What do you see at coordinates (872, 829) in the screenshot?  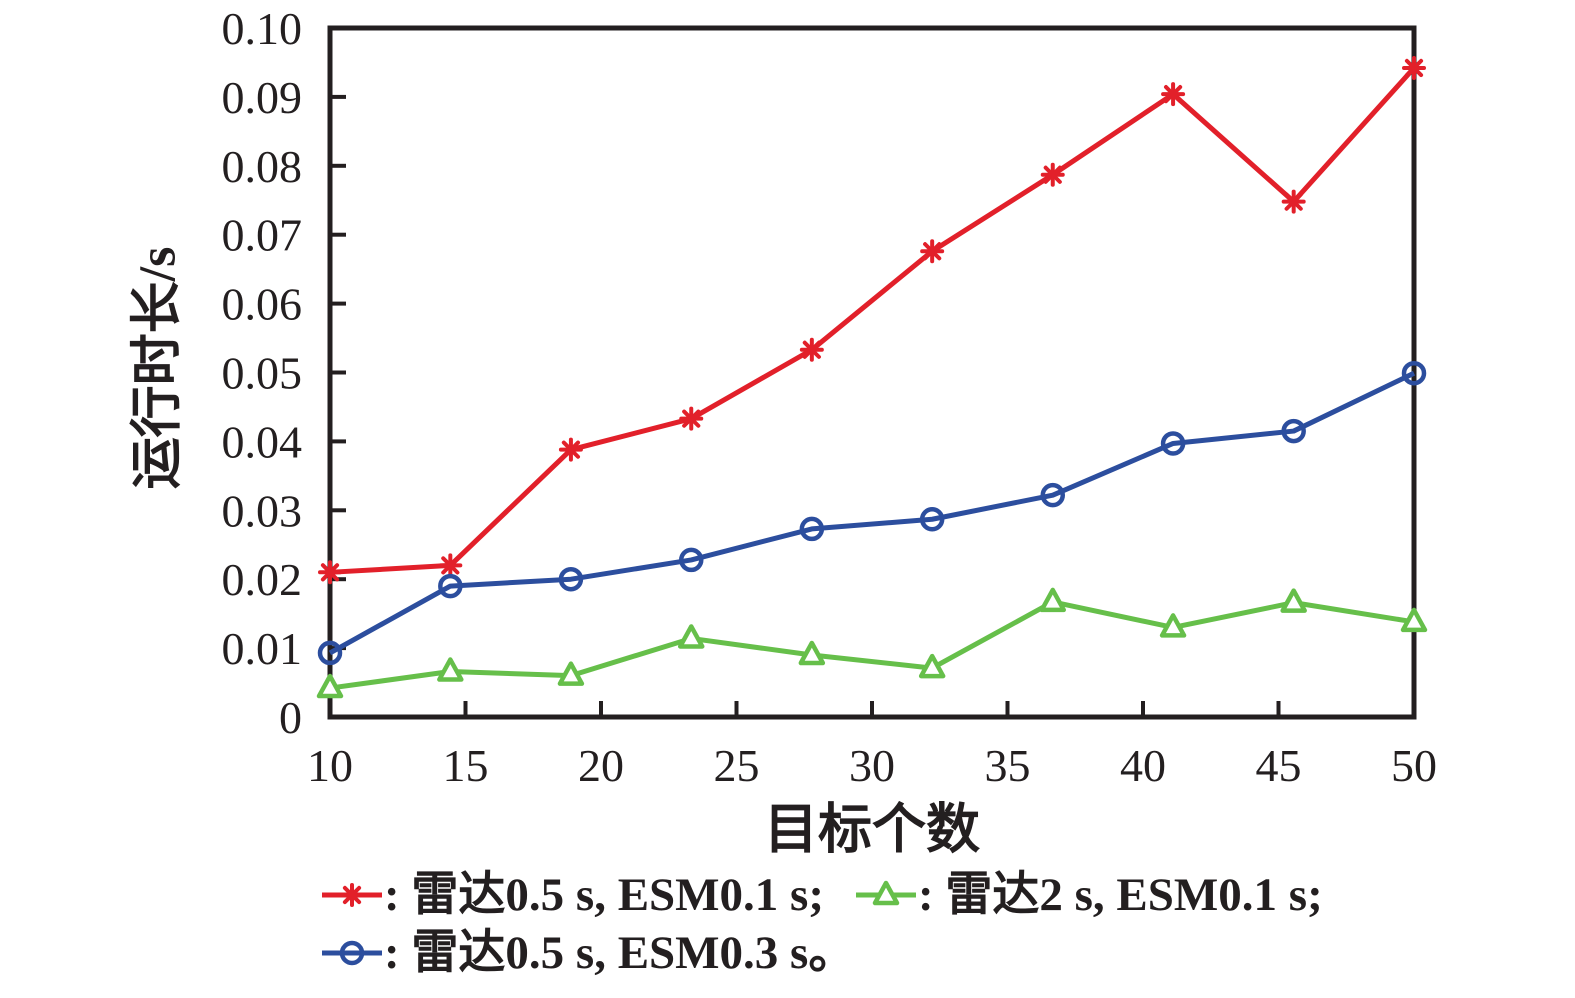 I see `x-axis-title: 目标个数` at bounding box center [872, 829].